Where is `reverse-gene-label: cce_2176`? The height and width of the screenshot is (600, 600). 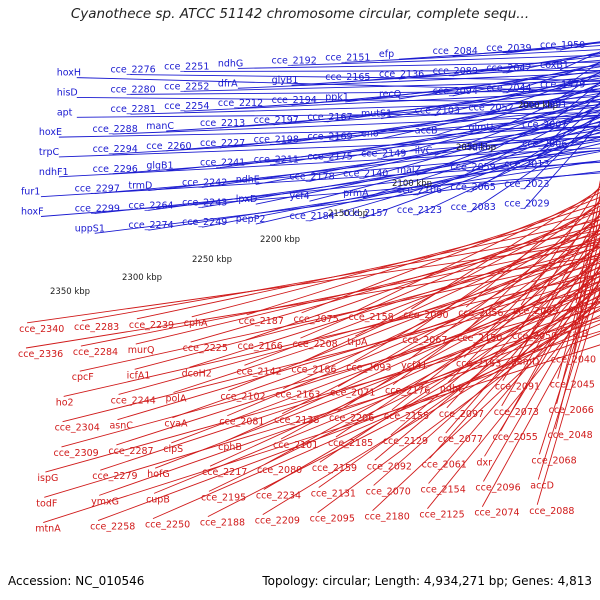 reverse-gene-label: cce_2176 is located at coordinates (407, 391).